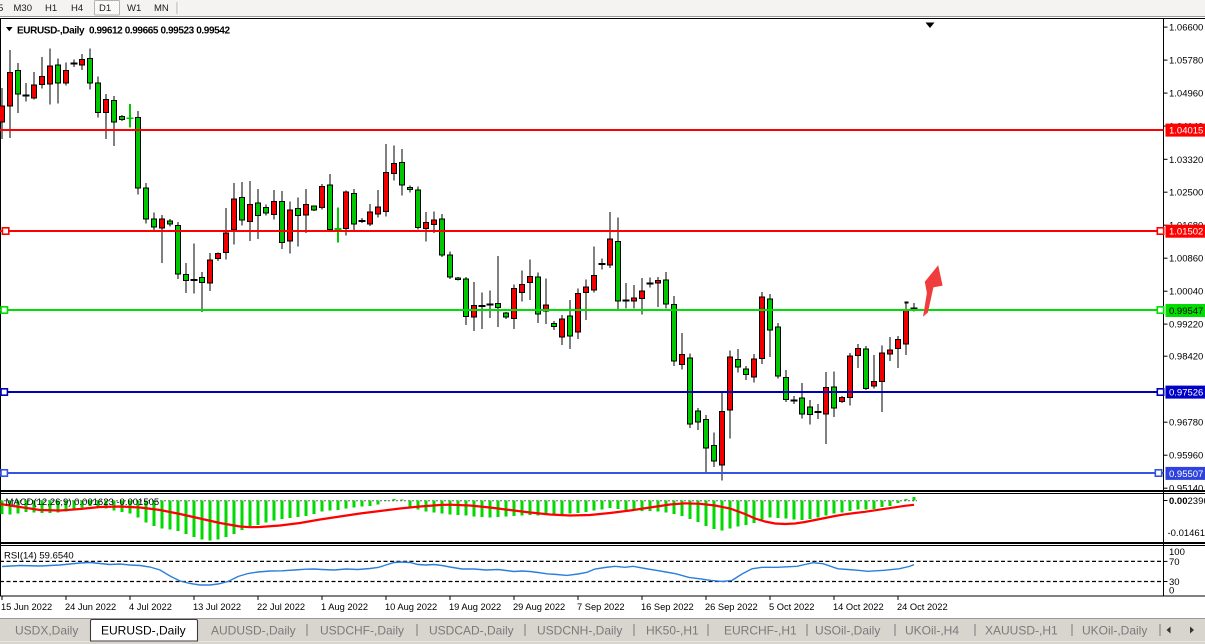 The height and width of the screenshot is (644, 1205). Describe the element at coordinates (161, 8) in the screenshot. I see `svg-text: MN` at that location.